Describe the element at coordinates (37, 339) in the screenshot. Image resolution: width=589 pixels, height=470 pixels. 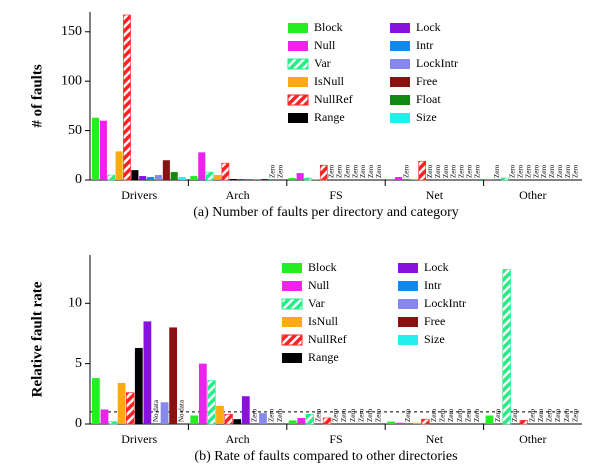
I see `y-axis-label: Relative fault rate` at that location.